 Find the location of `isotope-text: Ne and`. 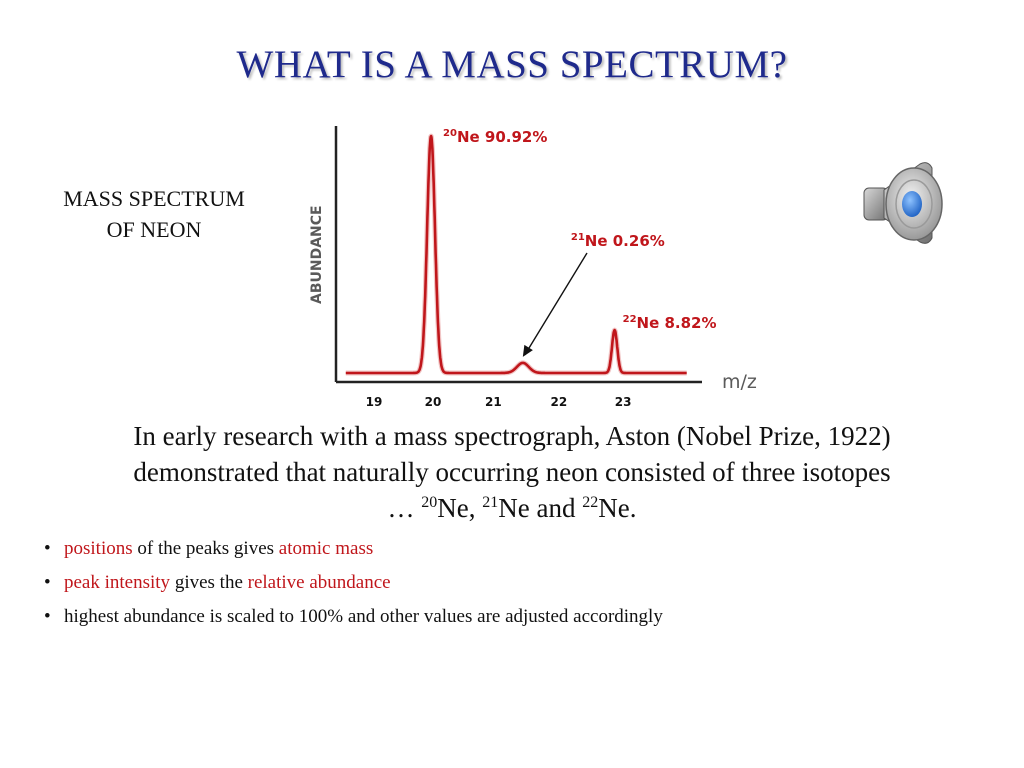

isotope-text: Ne and is located at coordinates (540, 508).